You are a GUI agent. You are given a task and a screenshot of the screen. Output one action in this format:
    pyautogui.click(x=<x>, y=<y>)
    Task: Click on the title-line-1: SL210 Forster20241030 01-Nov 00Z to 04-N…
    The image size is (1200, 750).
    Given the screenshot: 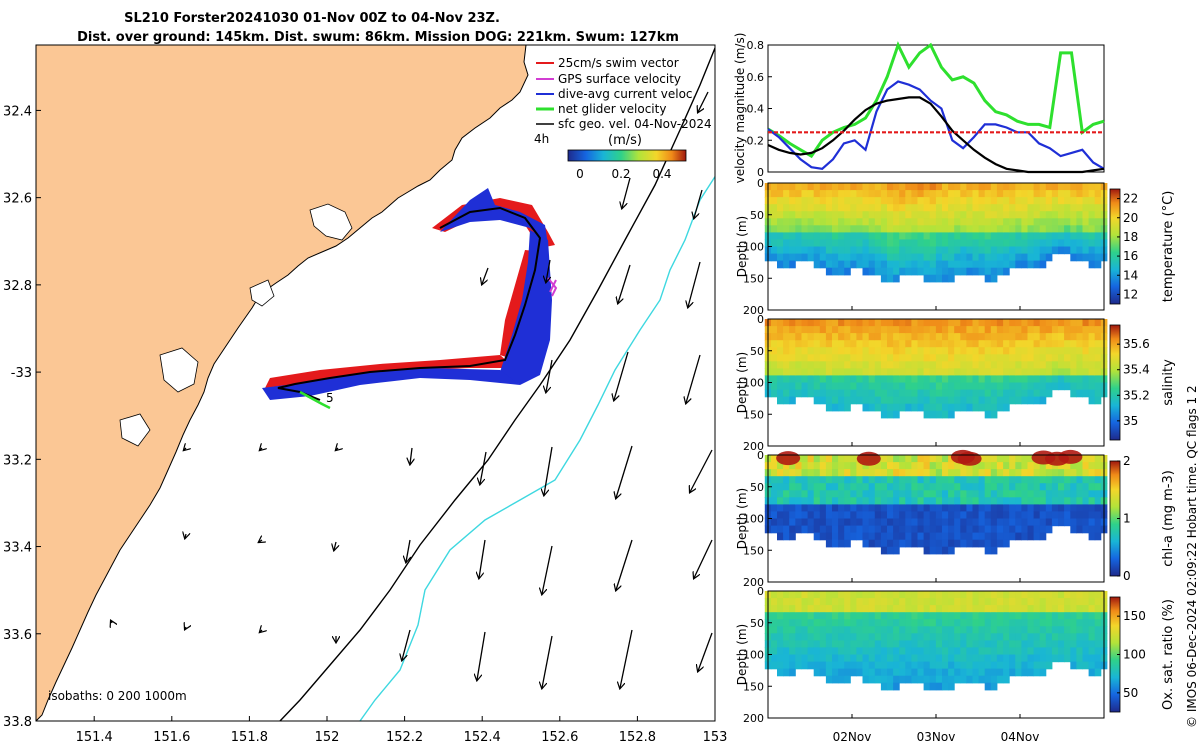 What is the action you would take?
    pyautogui.click(x=312, y=18)
    